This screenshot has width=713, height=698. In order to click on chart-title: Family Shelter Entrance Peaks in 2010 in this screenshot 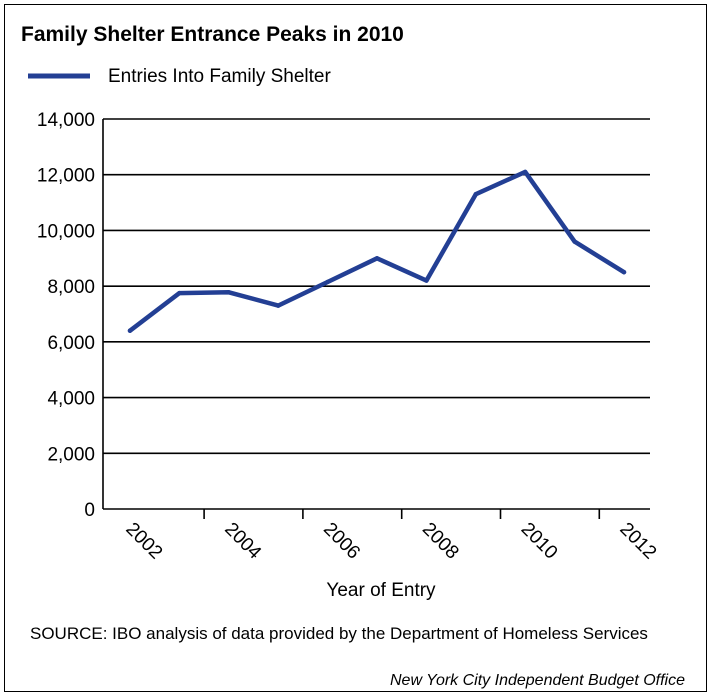, I will do `click(212, 34)`.